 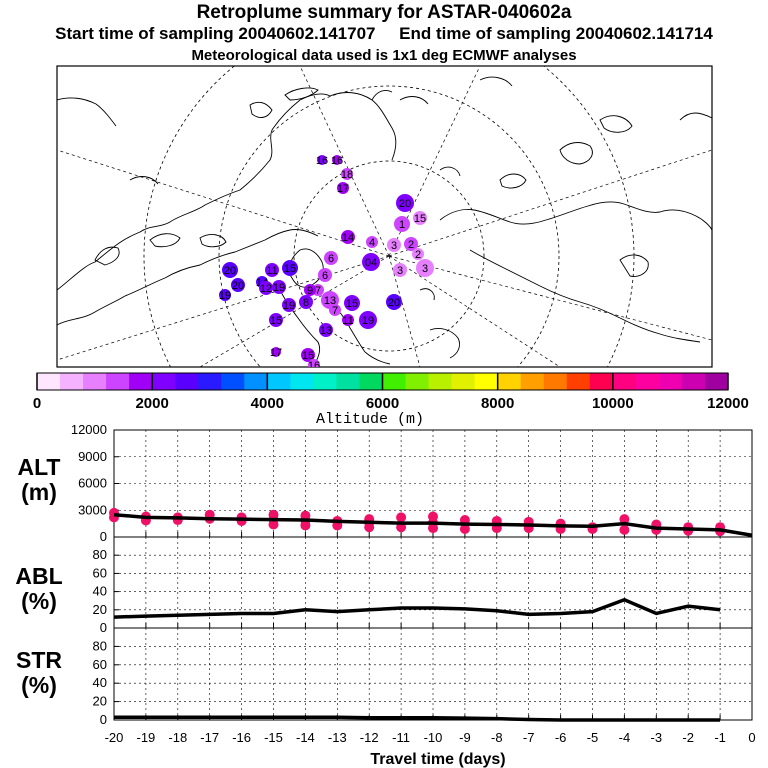 What do you see at coordinates (273, 737) in the screenshot?
I see `x-tick-label: -15` at bounding box center [273, 737].